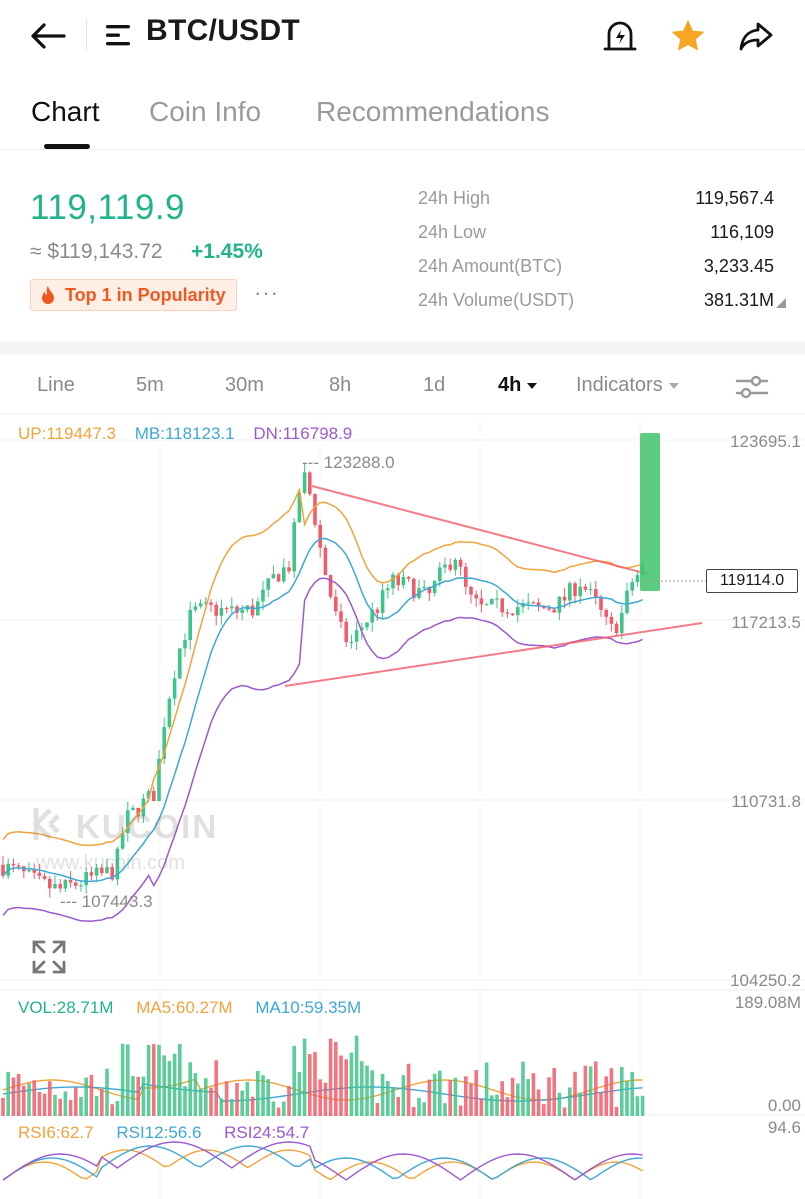  Describe the element at coordinates (145, 294) in the screenshot. I see `popularity-badge-label: Top 1 in Popularity` at that location.